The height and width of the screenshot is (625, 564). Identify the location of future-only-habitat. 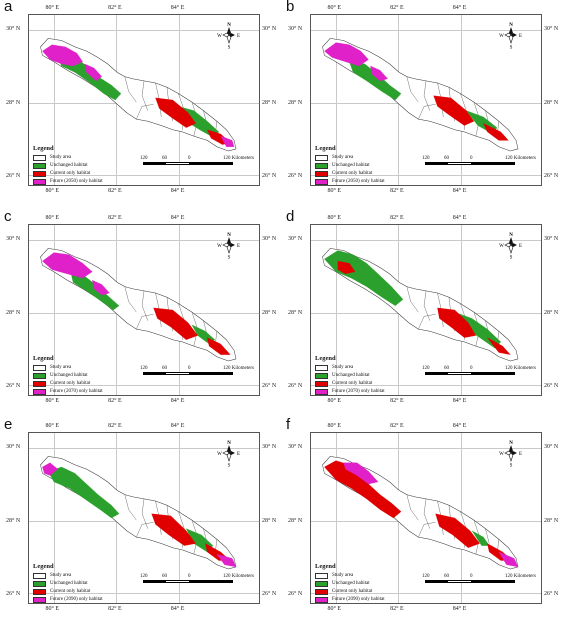
(76, 274).